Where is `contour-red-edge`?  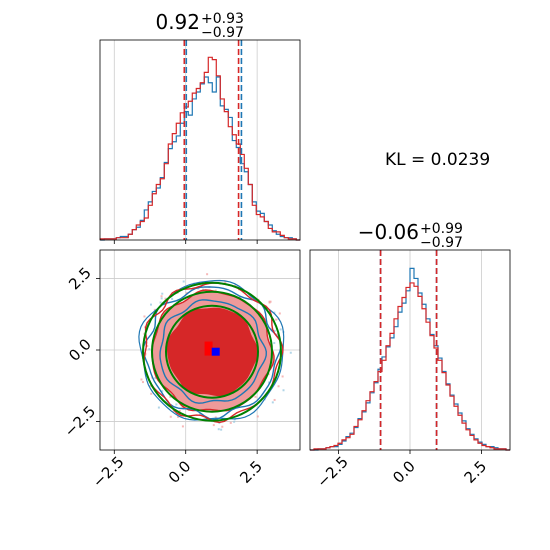 contour-red-edge is located at coordinates (213, 353).